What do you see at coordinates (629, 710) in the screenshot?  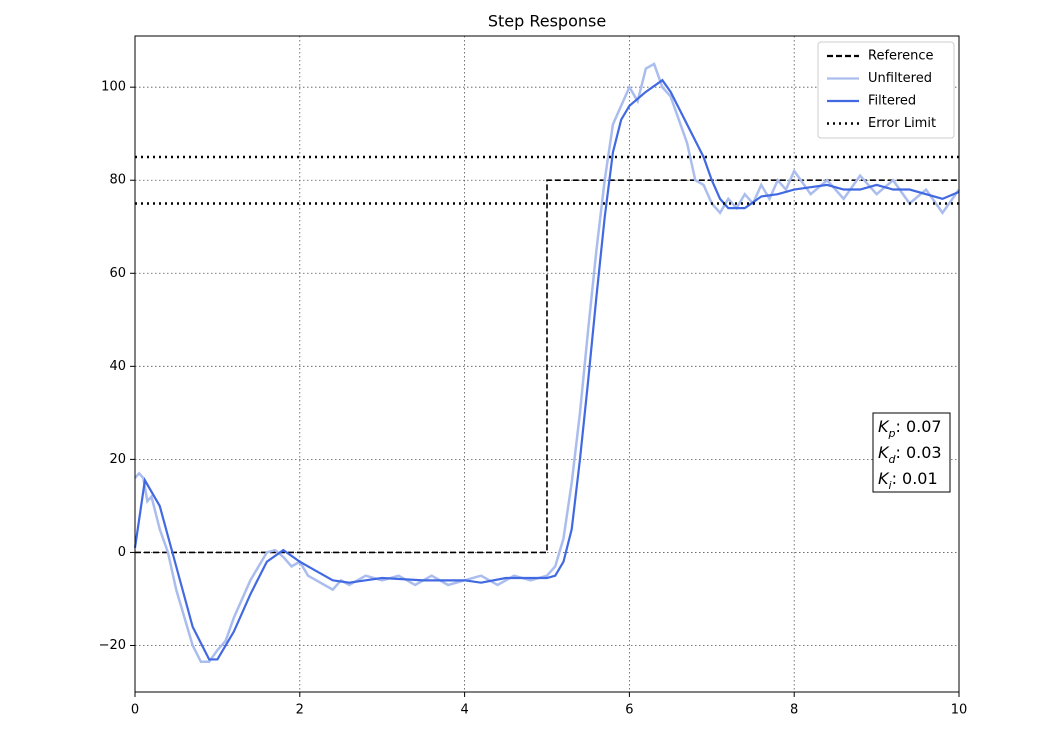 I see `x-tick-label: 6` at bounding box center [629, 710].